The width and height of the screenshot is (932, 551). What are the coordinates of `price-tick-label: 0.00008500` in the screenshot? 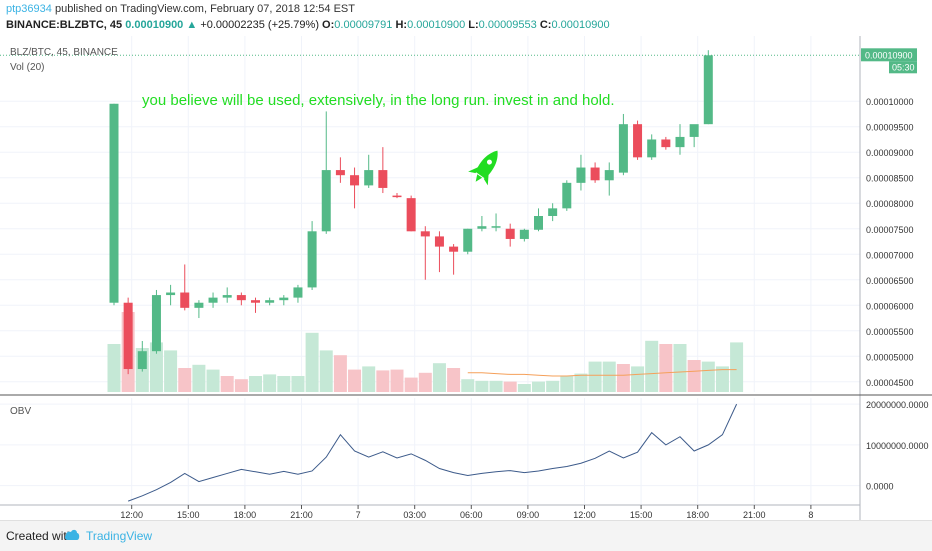 It's located at (890, 179).